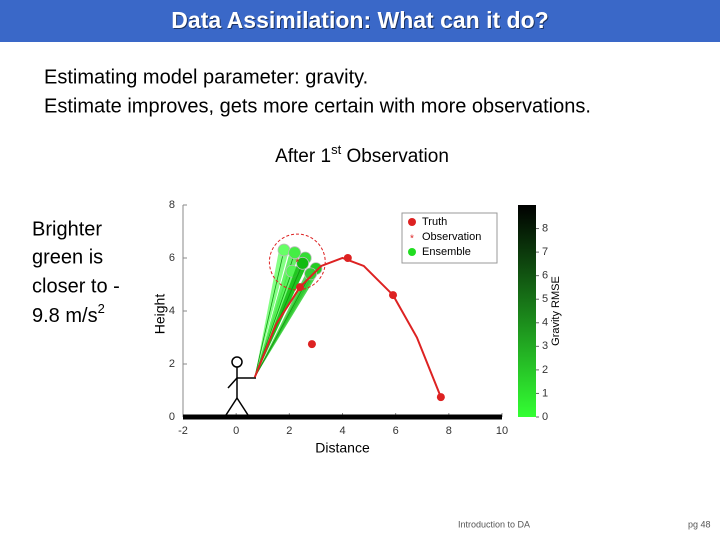  What do you see at coordinates (545, 417) in the screenshot?
I see `colorbar-tick-label: 0` at bounding box center [545, 417].